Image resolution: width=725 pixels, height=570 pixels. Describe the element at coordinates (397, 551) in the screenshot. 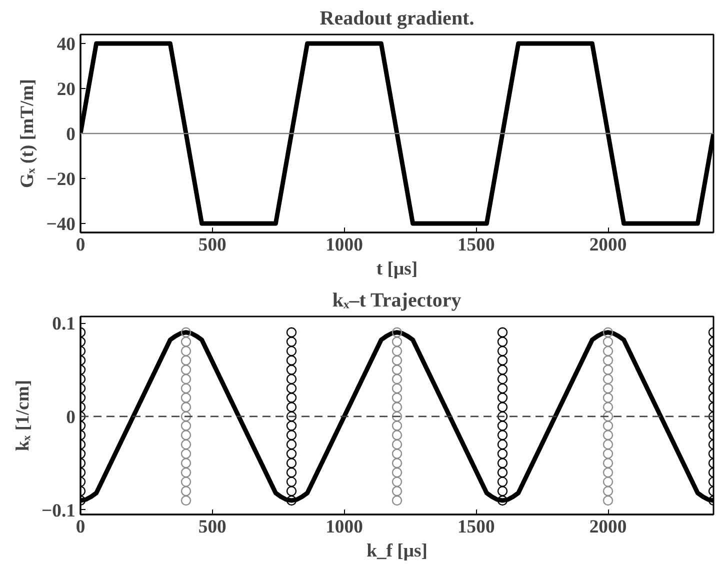

I see `x-axis-title: k_f [μs]` at that location.